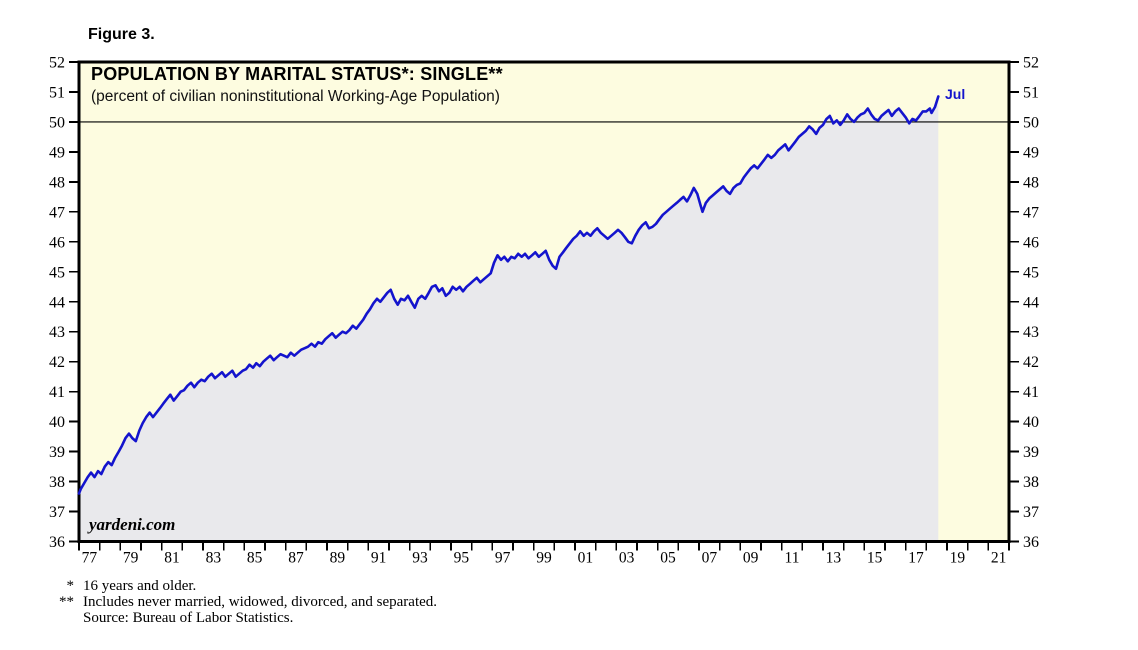  What do you see at coordinates (544, 558) in the screenshot?
I see `x-axis-label: 99` at bounding box center [544, 558].